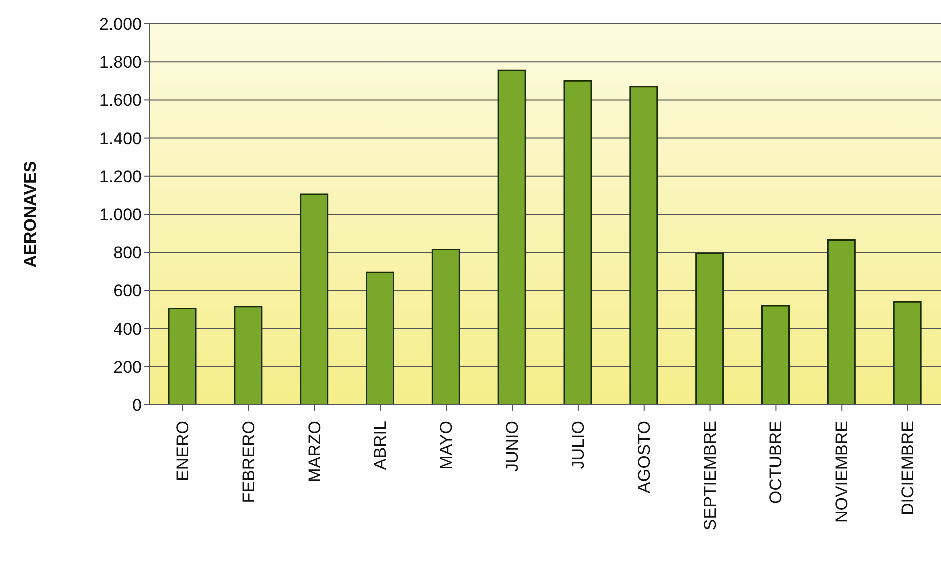 The width and height of the screenshot is (941, 581). I want to click on y-tick-label: 1.800, so click(120, 62).